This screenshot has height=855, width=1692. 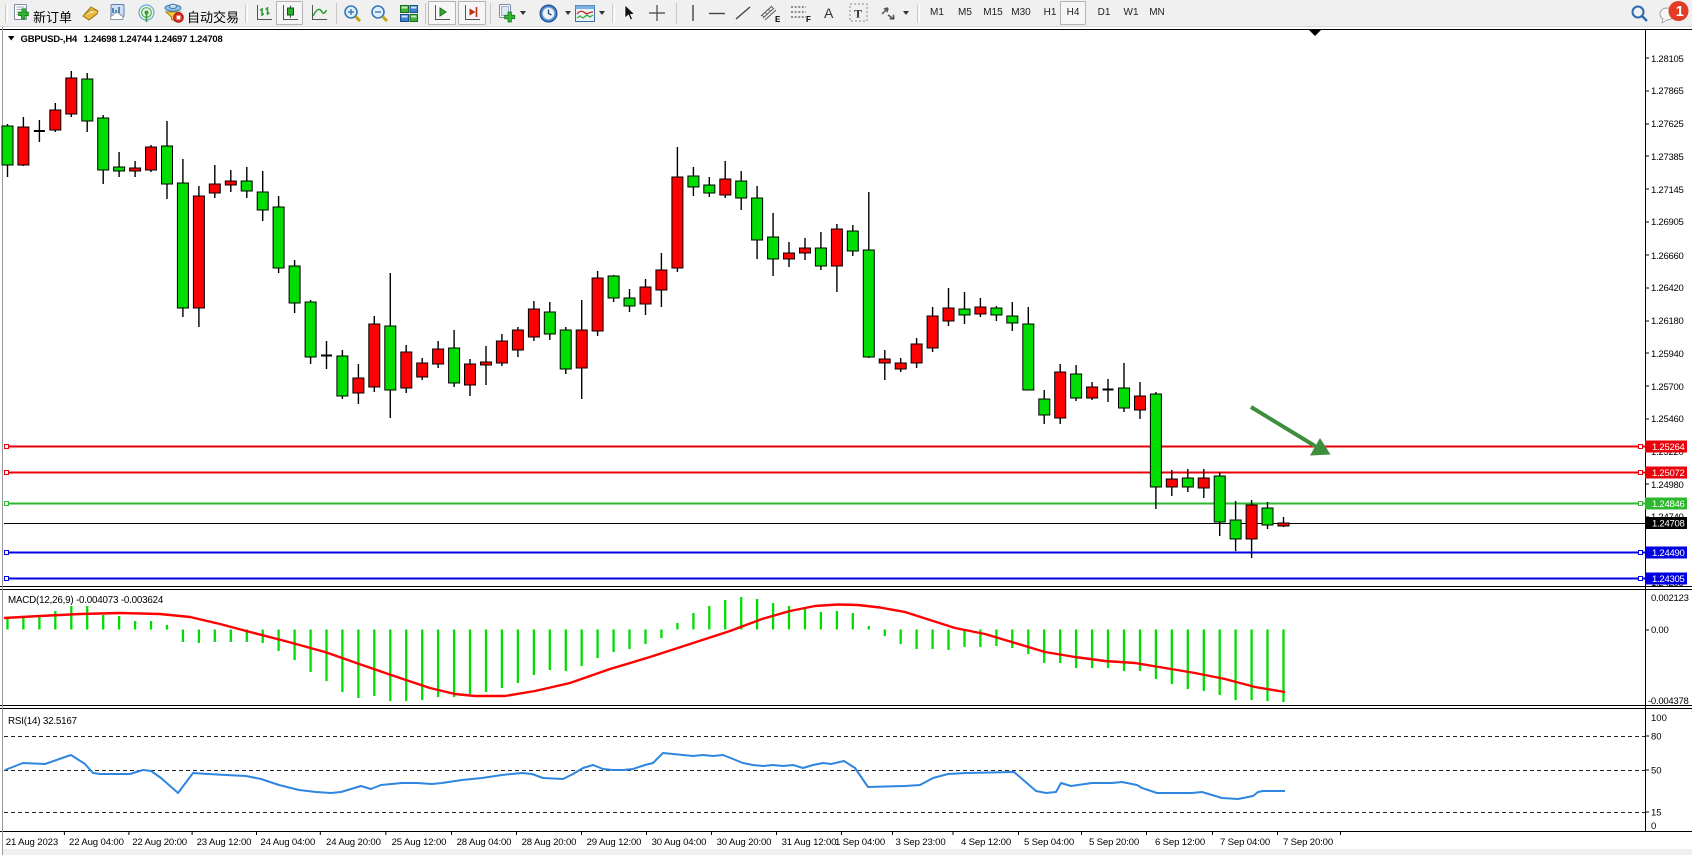 I want to click on svg-text: 28 Aug 04:00, so click(x=484, y=842).